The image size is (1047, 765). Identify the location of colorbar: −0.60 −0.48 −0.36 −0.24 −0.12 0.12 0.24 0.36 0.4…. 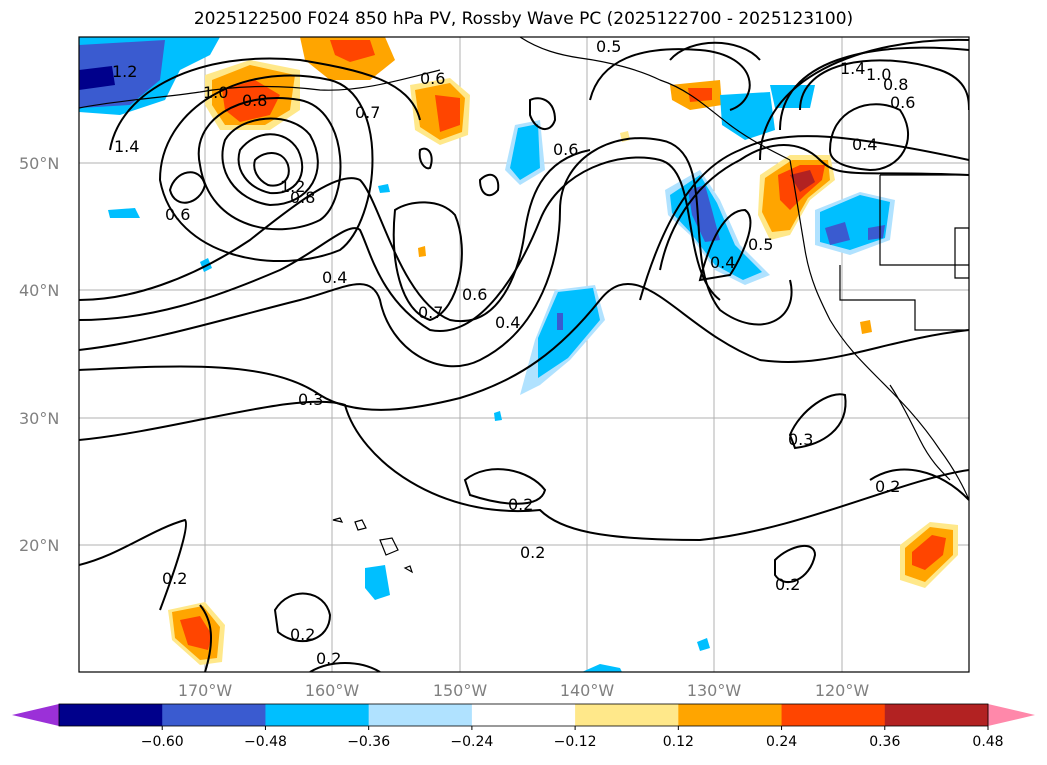
(523, 726).